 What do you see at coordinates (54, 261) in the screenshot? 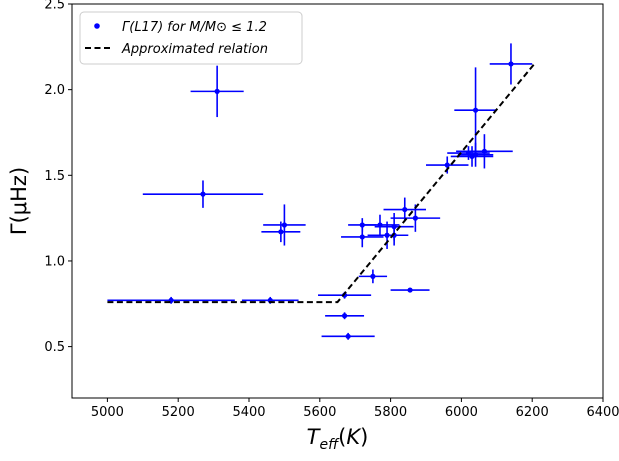
I see `y-tick-label: 1.0` at bounding box center [54, 261].